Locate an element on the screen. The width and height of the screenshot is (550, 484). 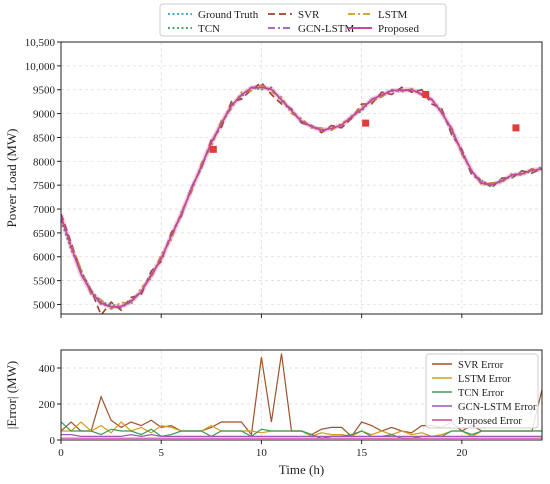
legend-label: GCN-LSTM is located at coordinates (326, 29).